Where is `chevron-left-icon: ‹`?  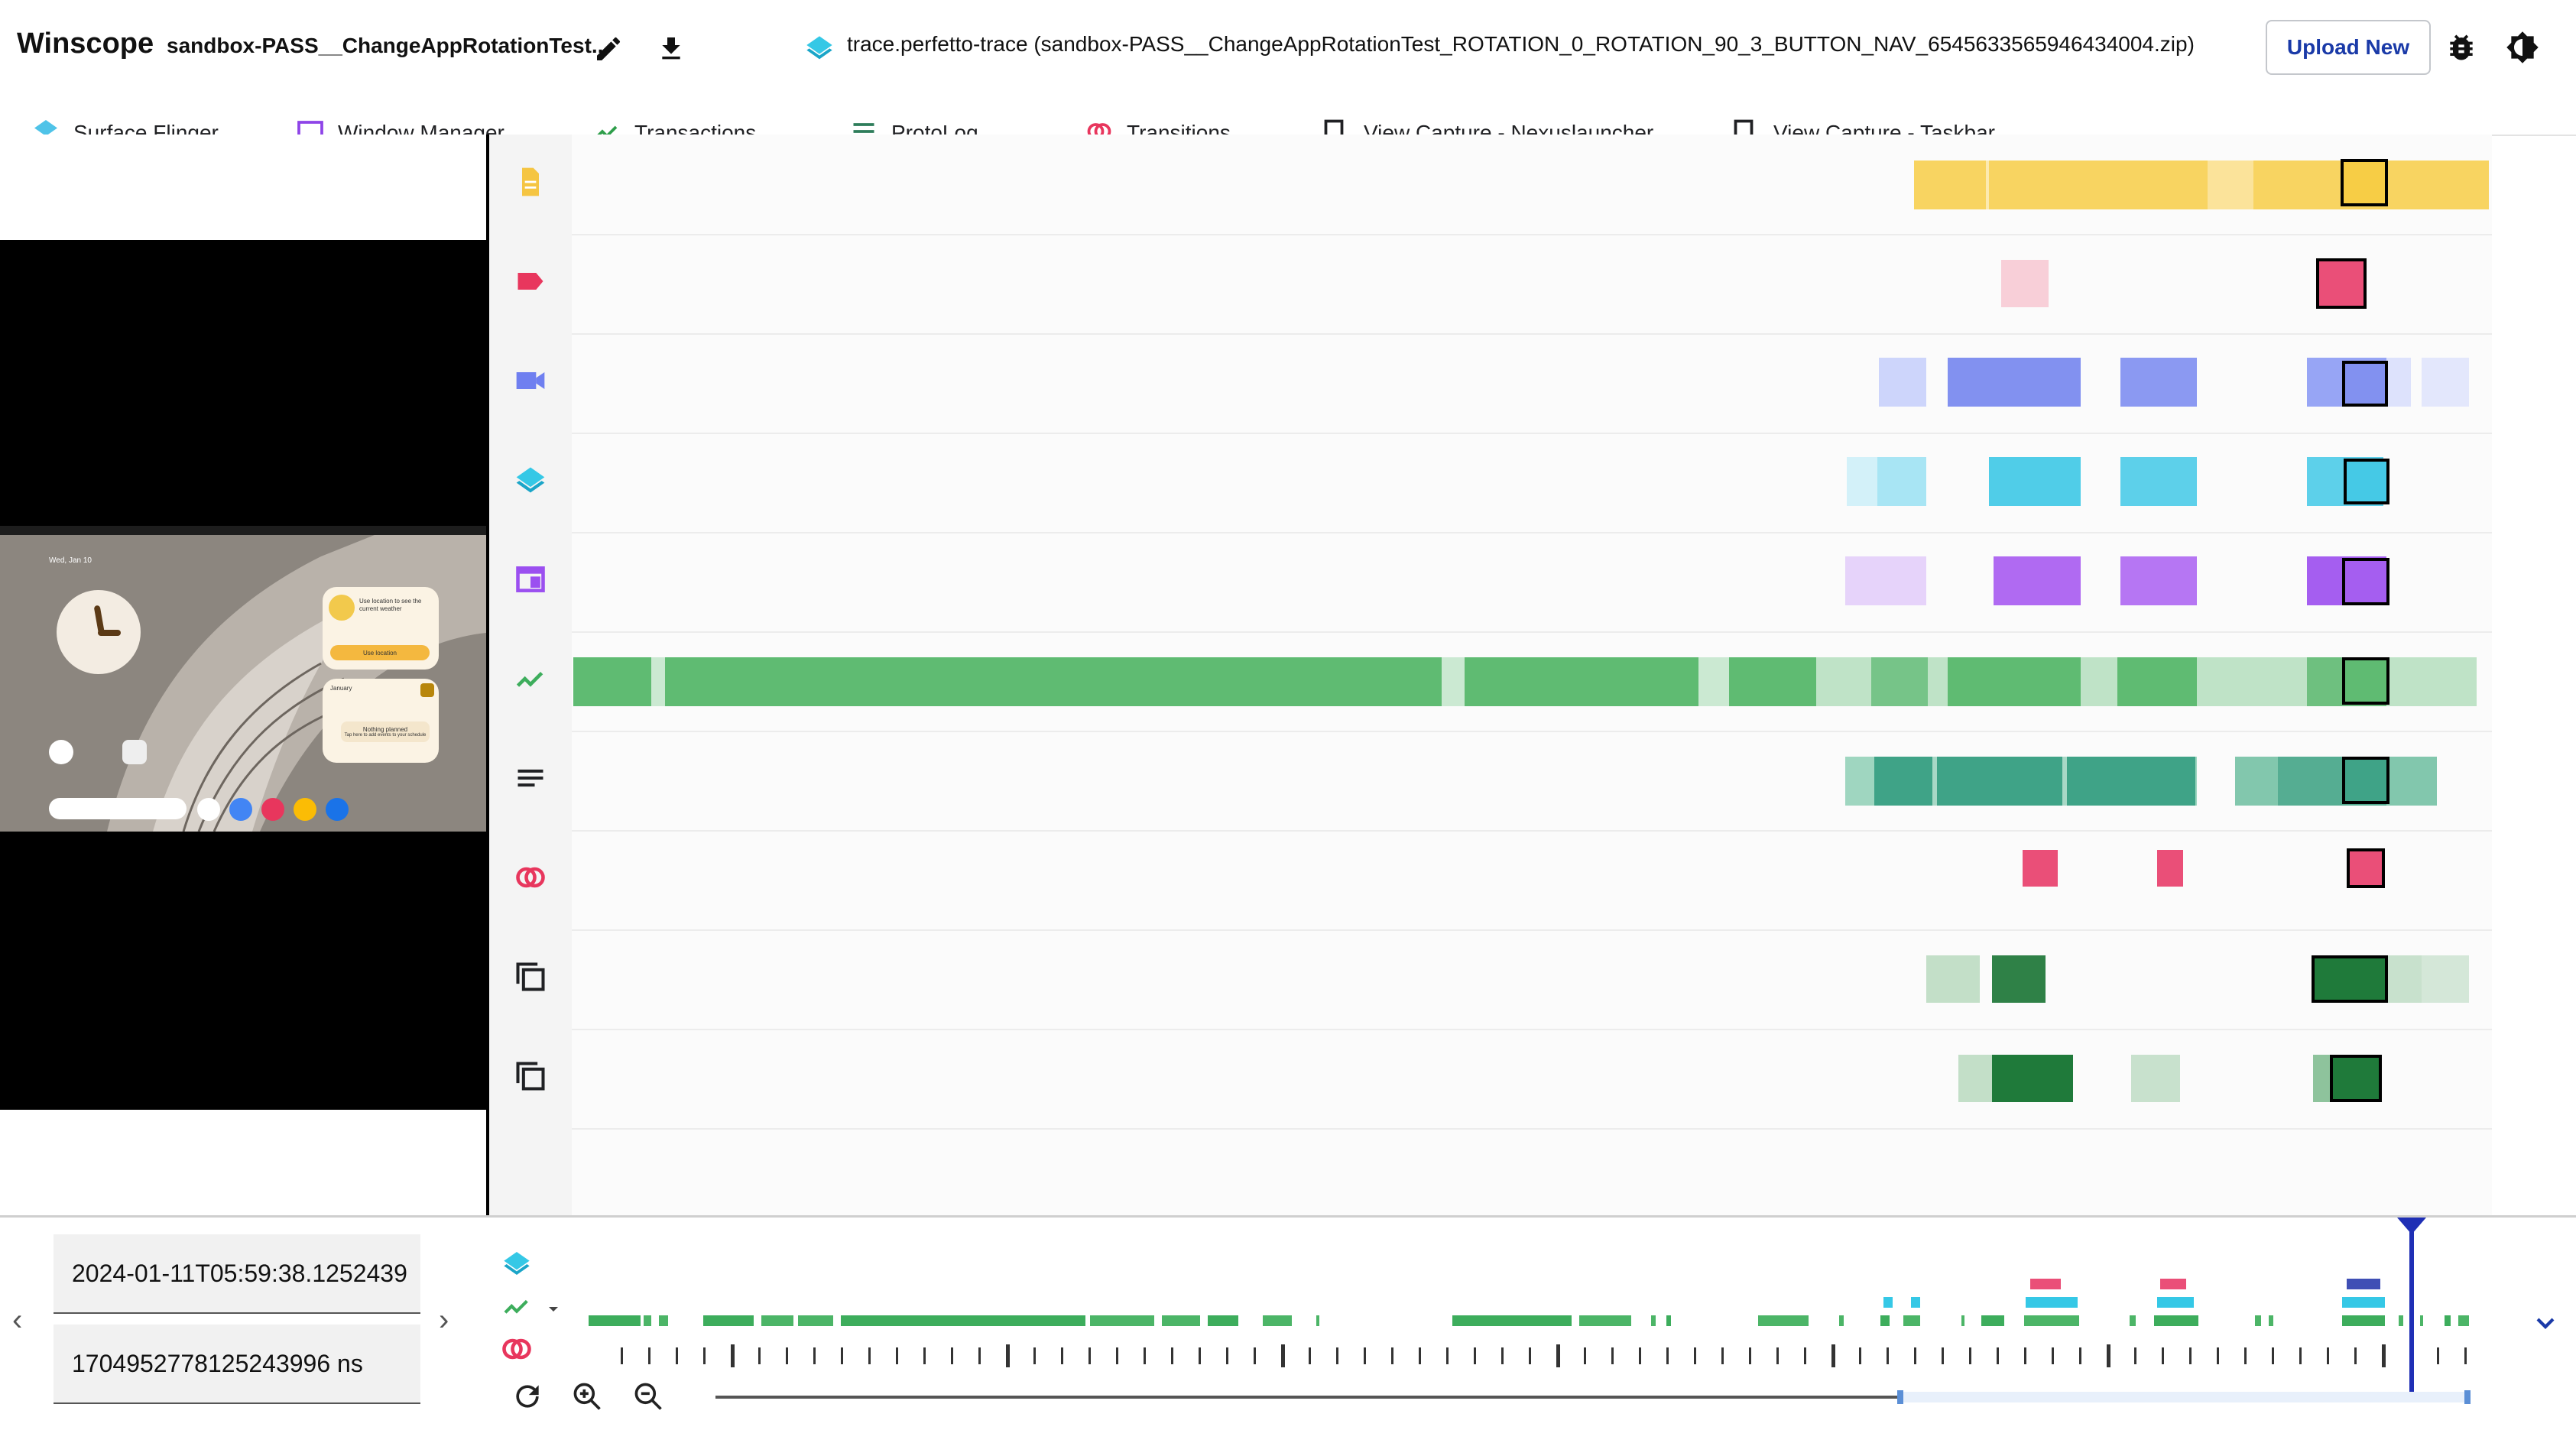 chevron-left-icon: ‹ is located at coordinates (17, 1320).